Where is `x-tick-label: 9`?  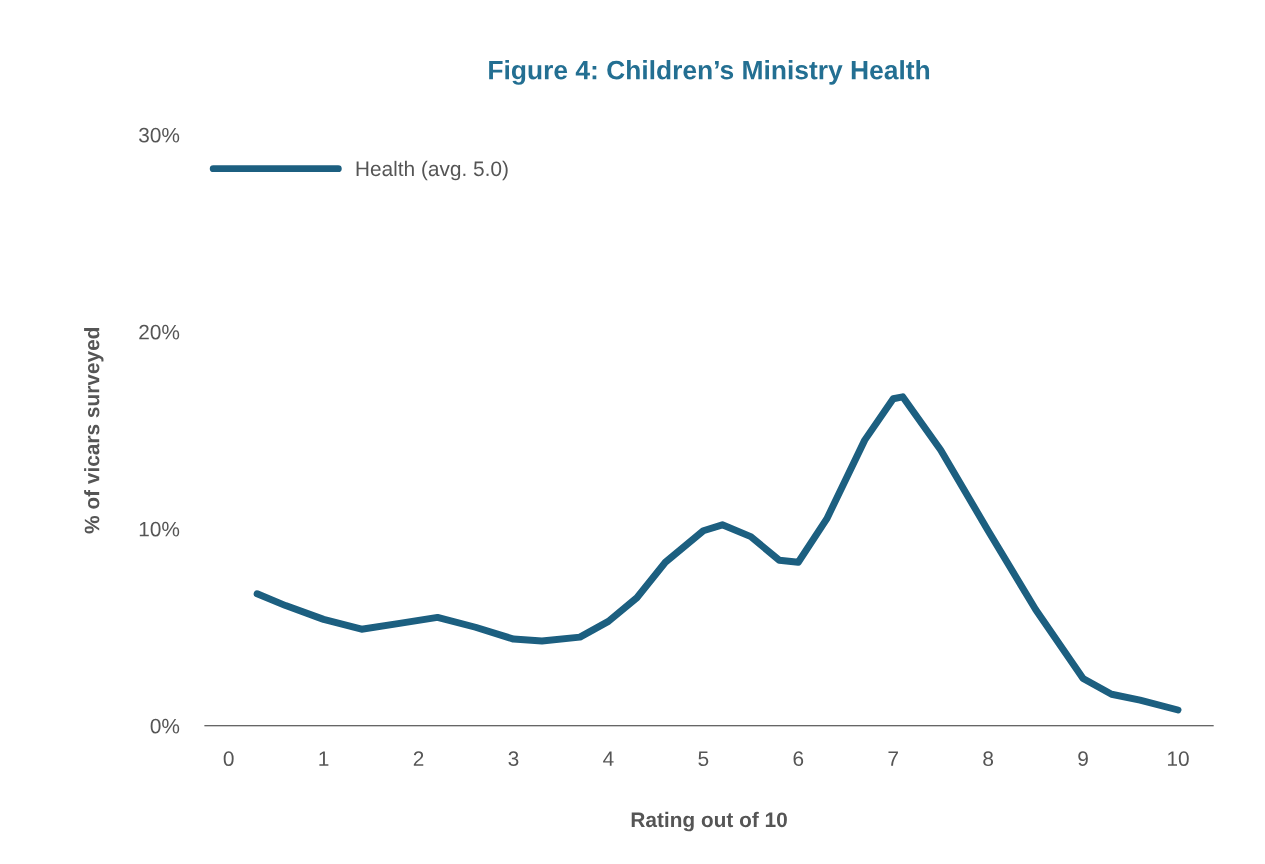 x-tick-label: 9 is located at coordinates (1083, 759).